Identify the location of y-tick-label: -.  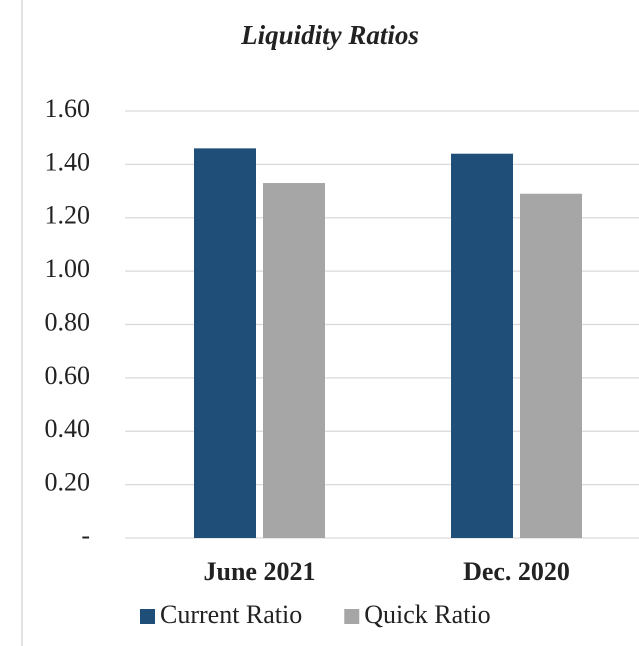
(85, 535).